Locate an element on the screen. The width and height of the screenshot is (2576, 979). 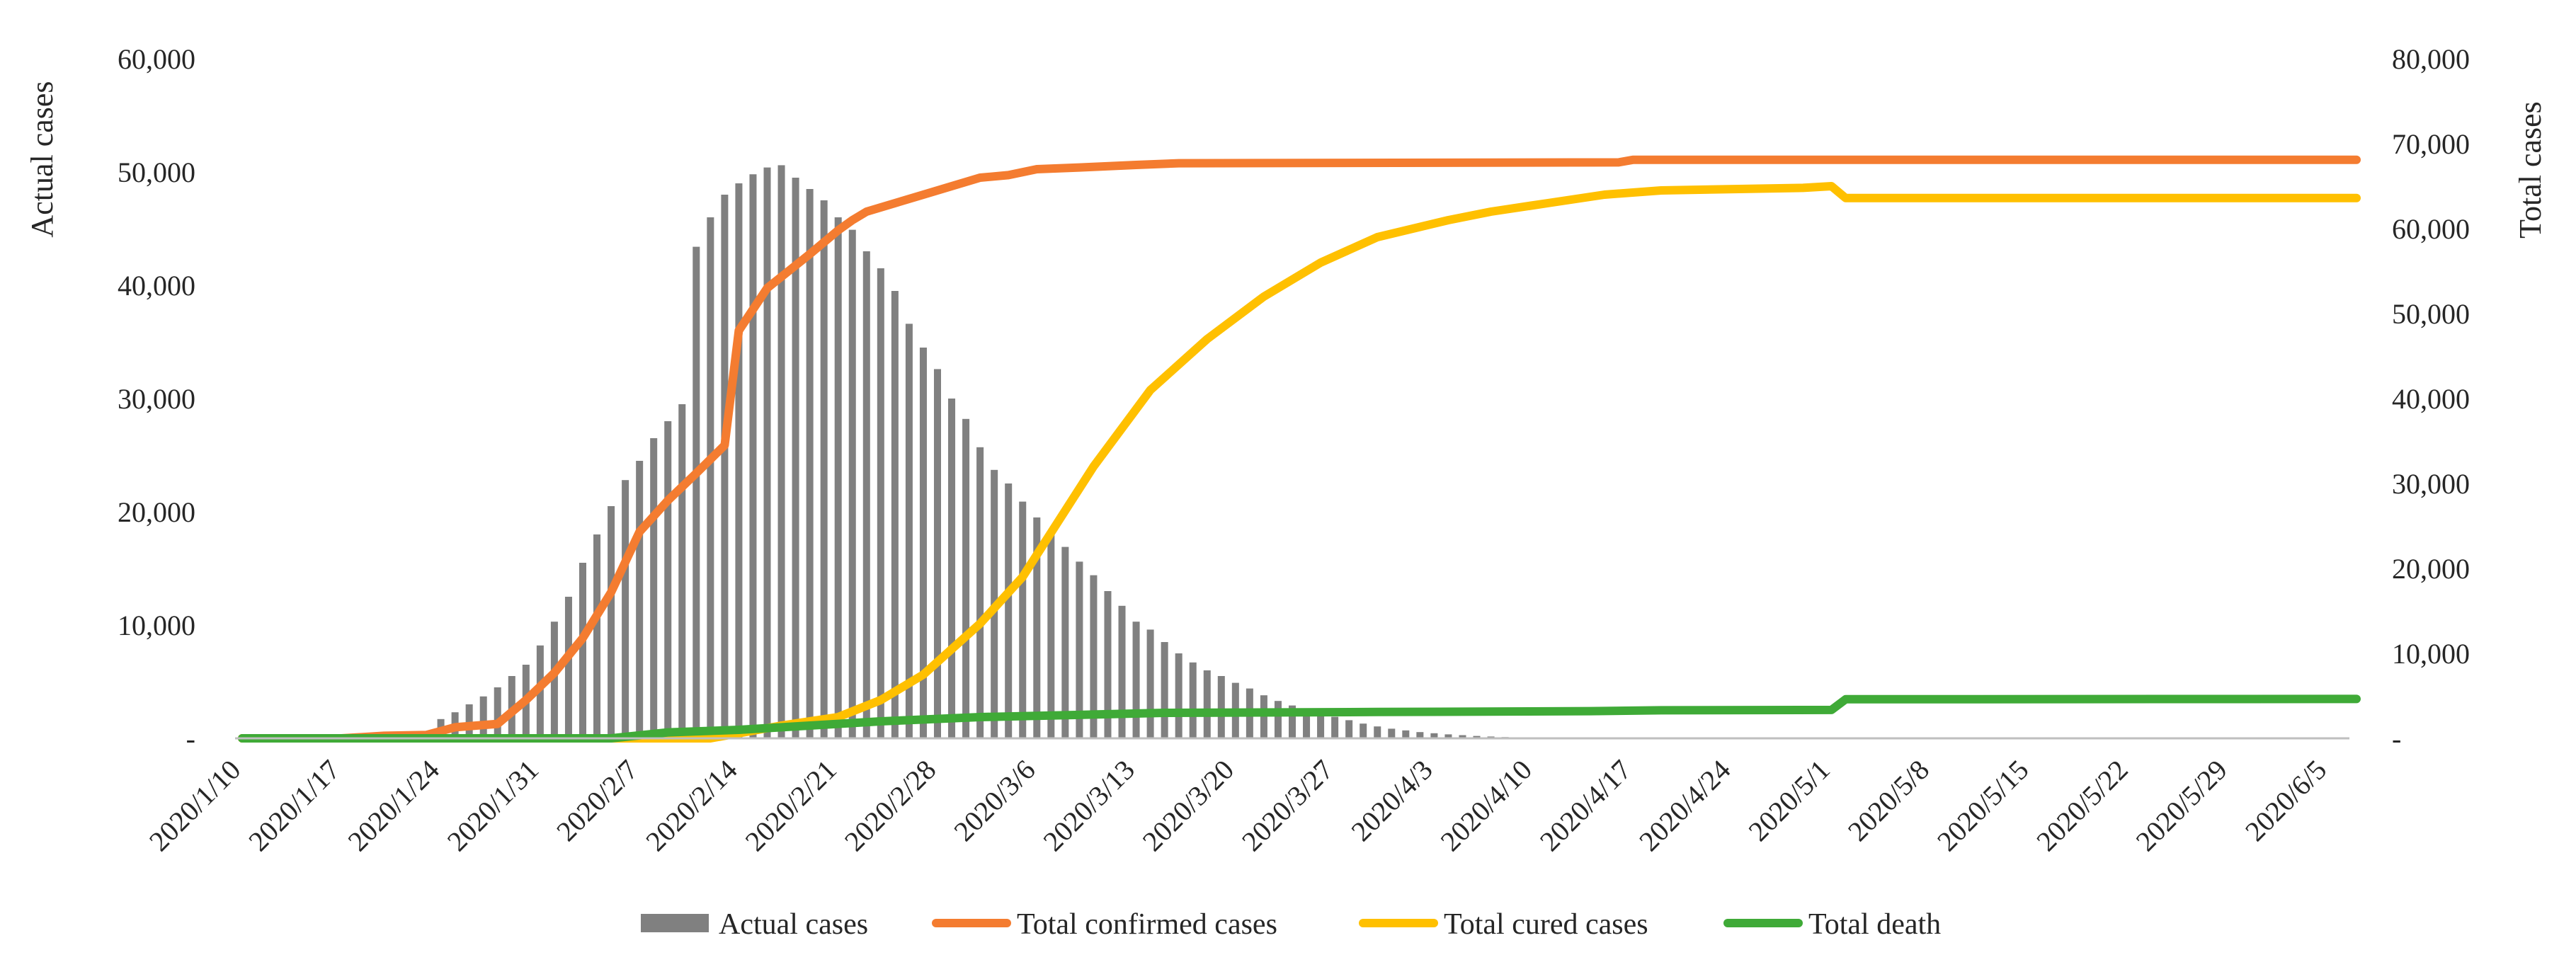
left-tick-label: 60,000 is located at coordinates (156, 59).